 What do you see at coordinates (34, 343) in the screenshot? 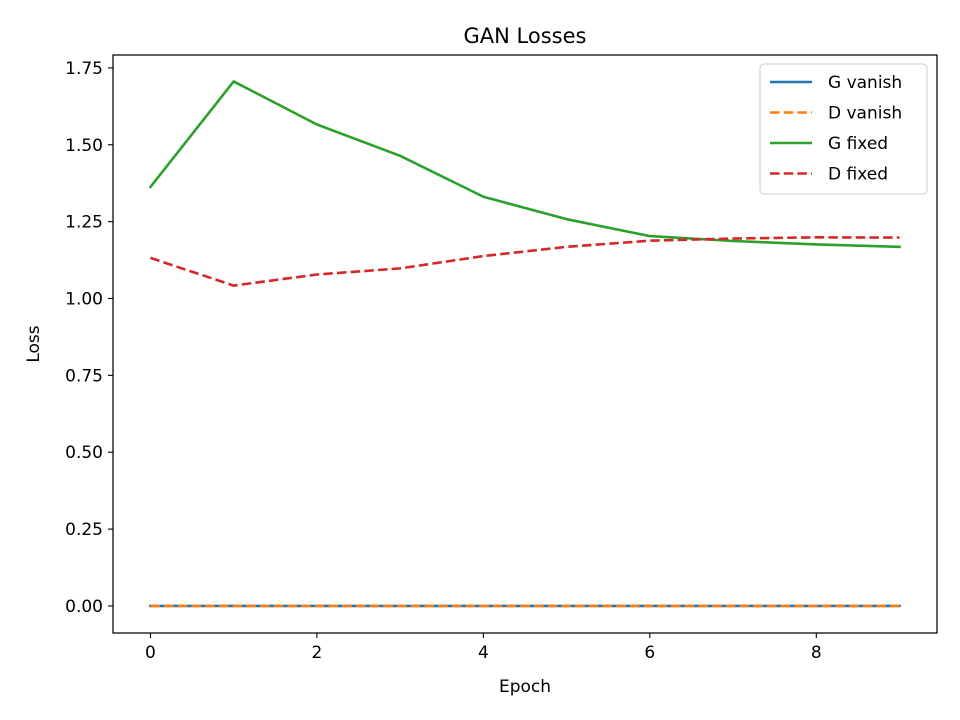
I see `y-axis-label: Loss` at bounding box center [34, 343].